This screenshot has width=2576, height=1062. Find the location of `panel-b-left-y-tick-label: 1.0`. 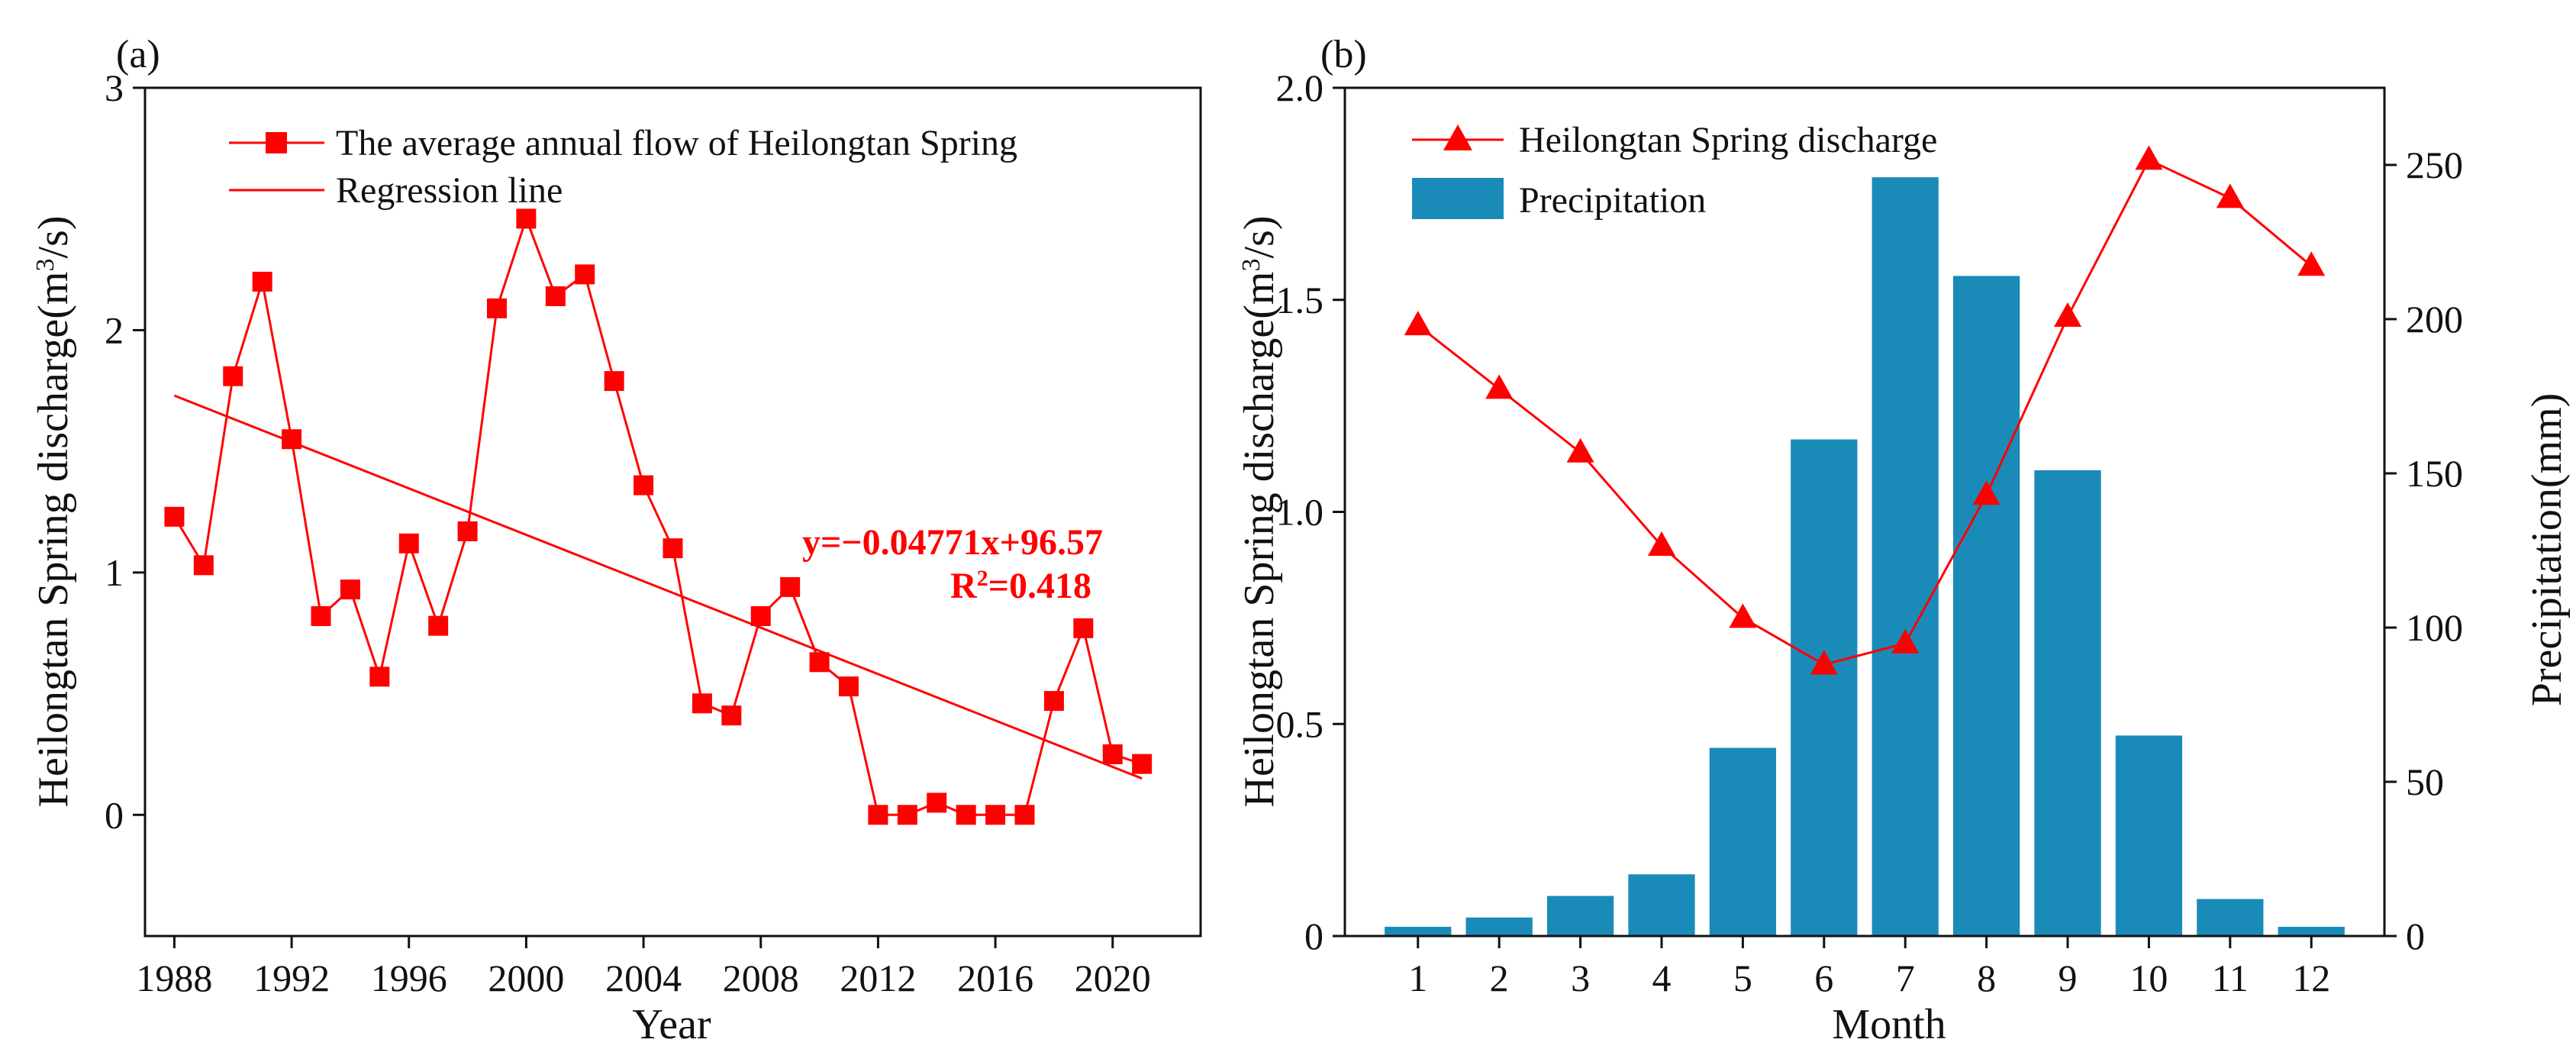

panel-b-left-y-tick-label: 1.0 is located at coordinates (1300, 512).